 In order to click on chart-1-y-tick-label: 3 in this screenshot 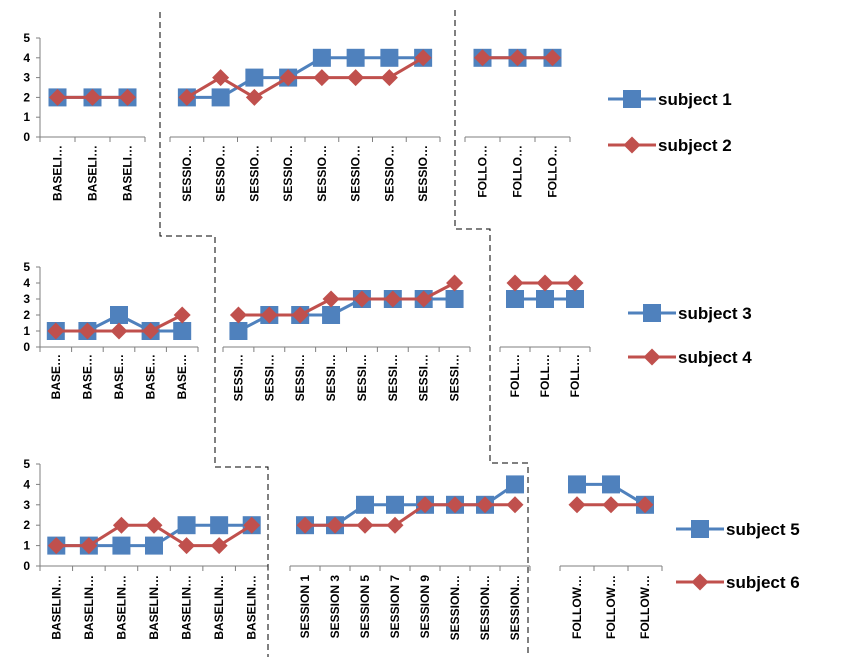, I will do `click(26, 78)`.